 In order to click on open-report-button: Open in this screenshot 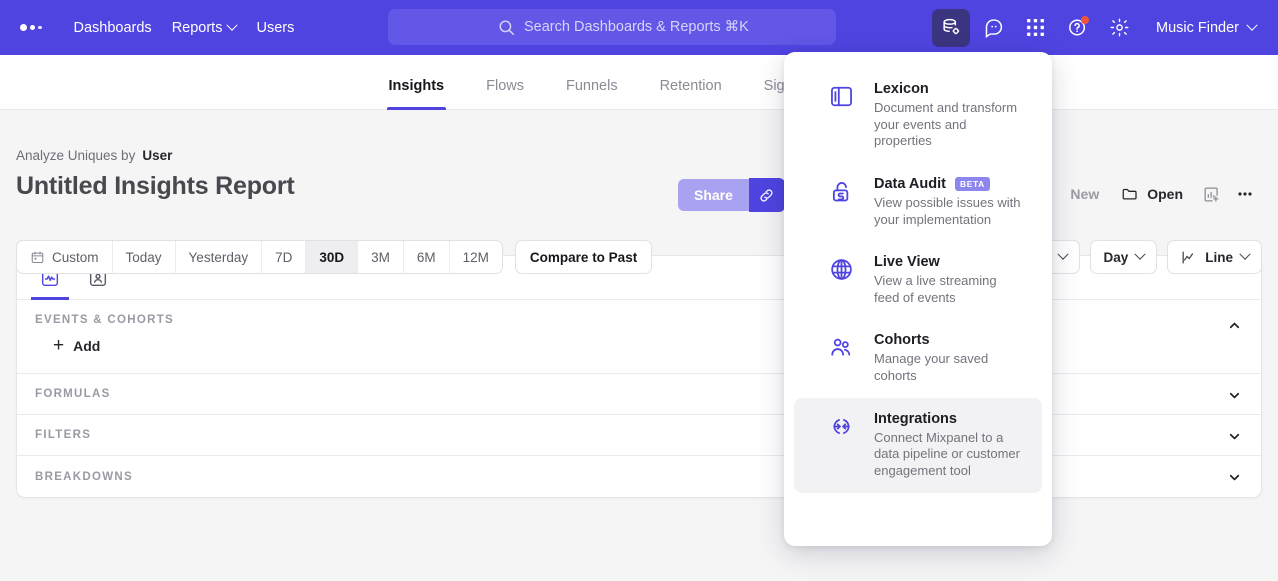, I will do `click(1152, 194)`.